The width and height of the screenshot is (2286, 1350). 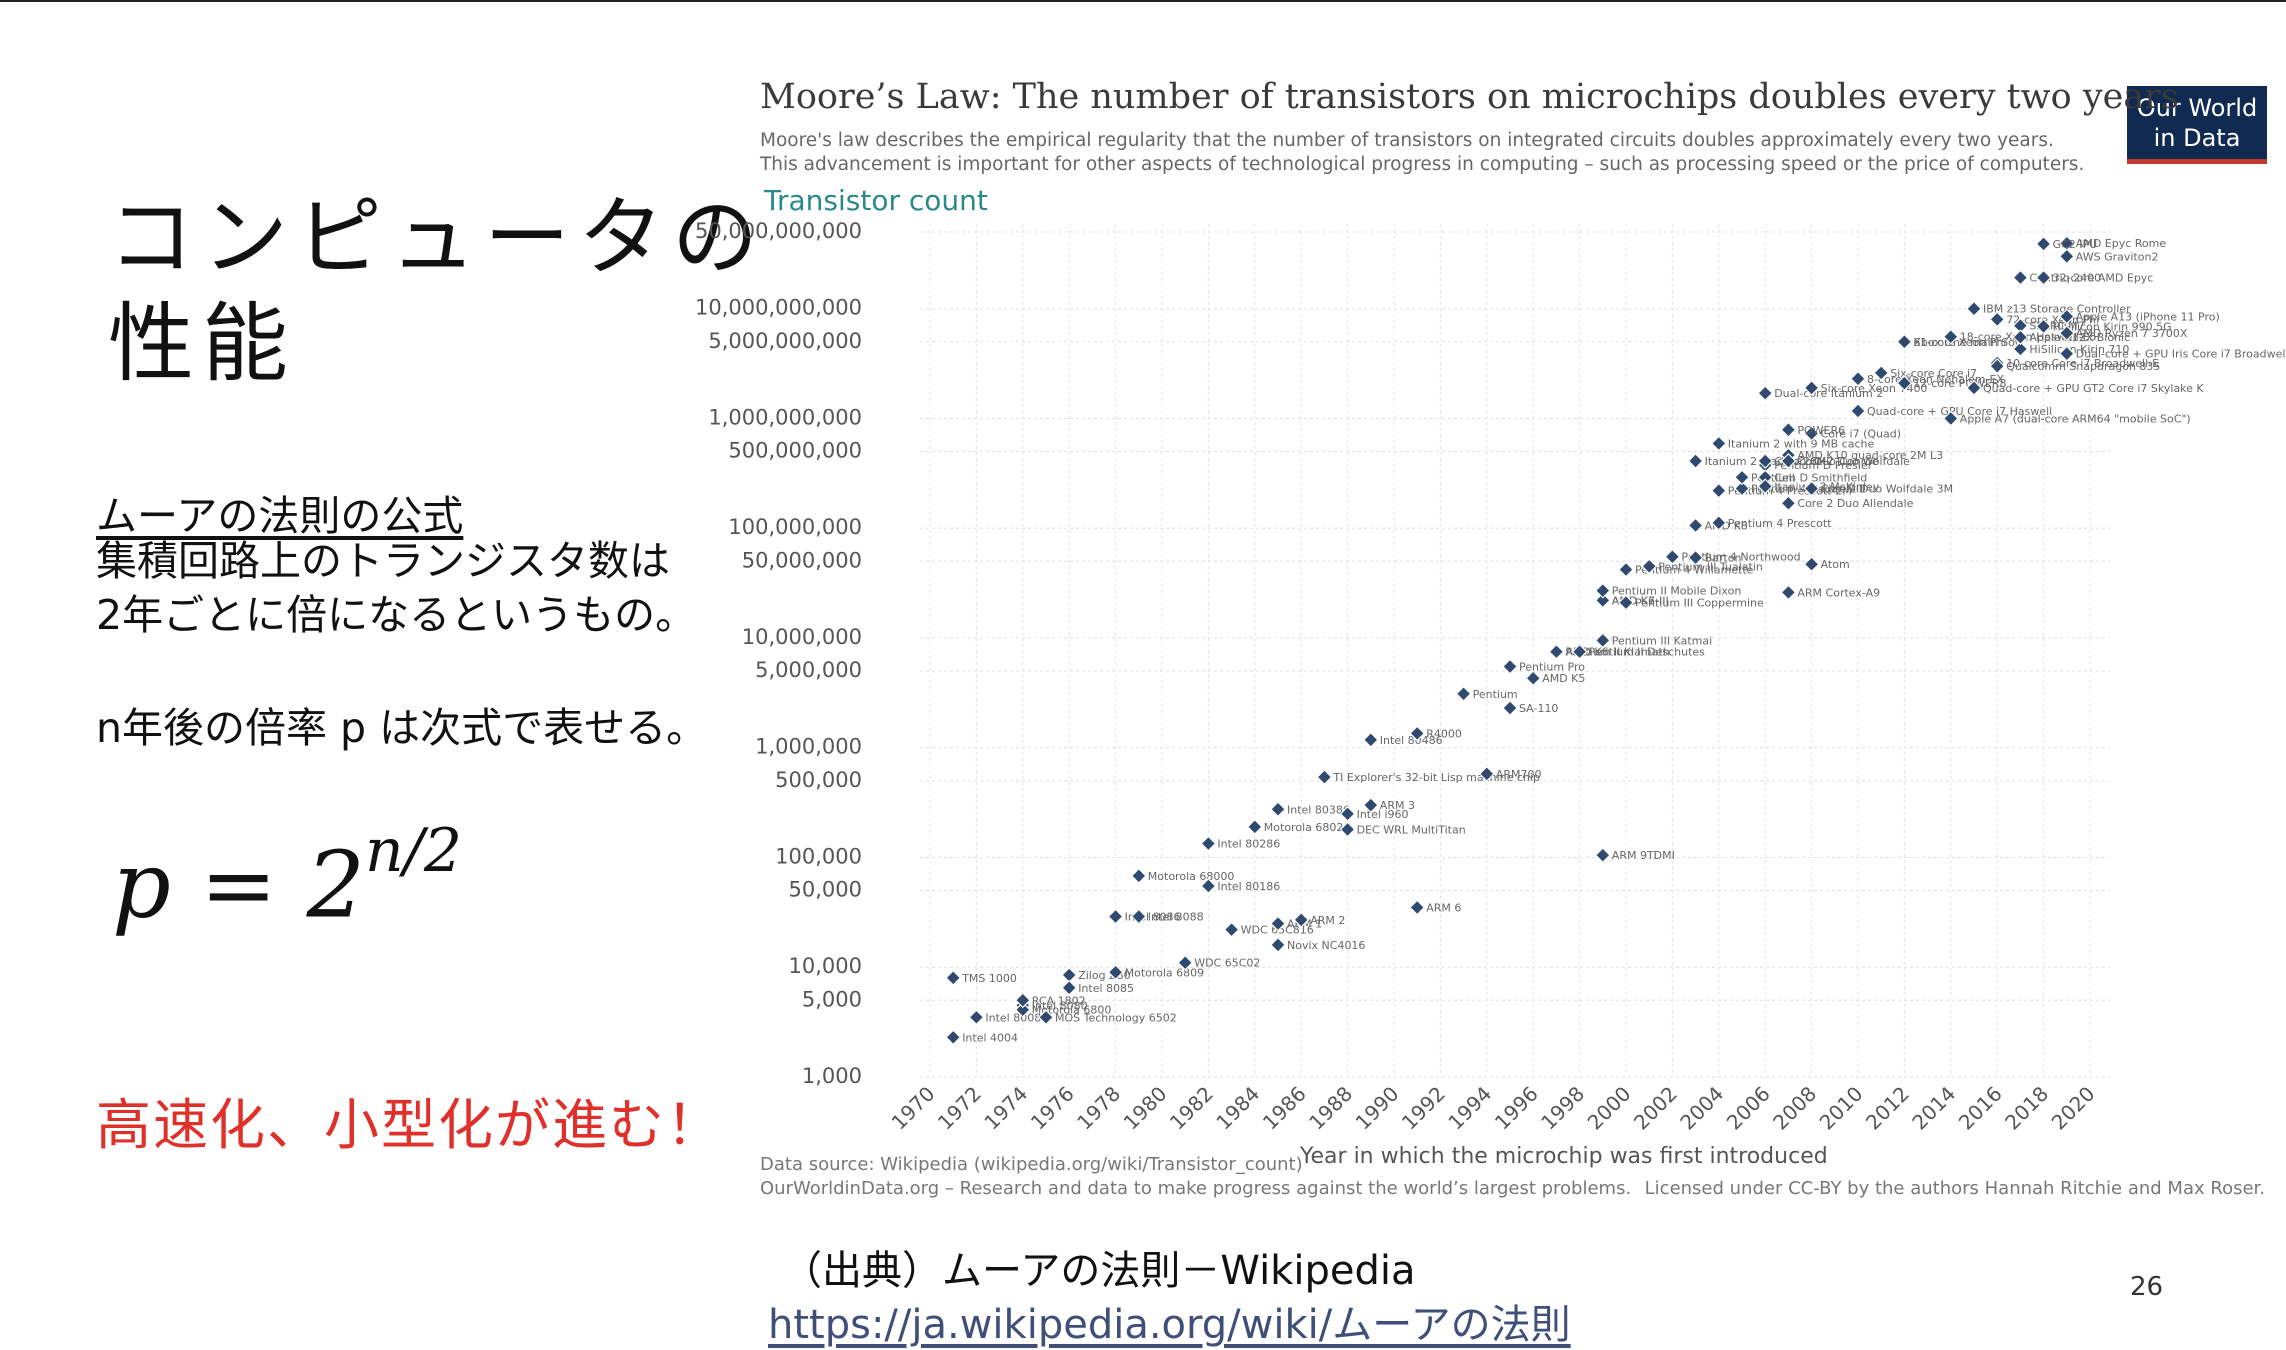 What do you see at coordinates (1563, 678) in the screenshot?
I see `data-point-label: AMD K5` at bounding box center [1563, 678].